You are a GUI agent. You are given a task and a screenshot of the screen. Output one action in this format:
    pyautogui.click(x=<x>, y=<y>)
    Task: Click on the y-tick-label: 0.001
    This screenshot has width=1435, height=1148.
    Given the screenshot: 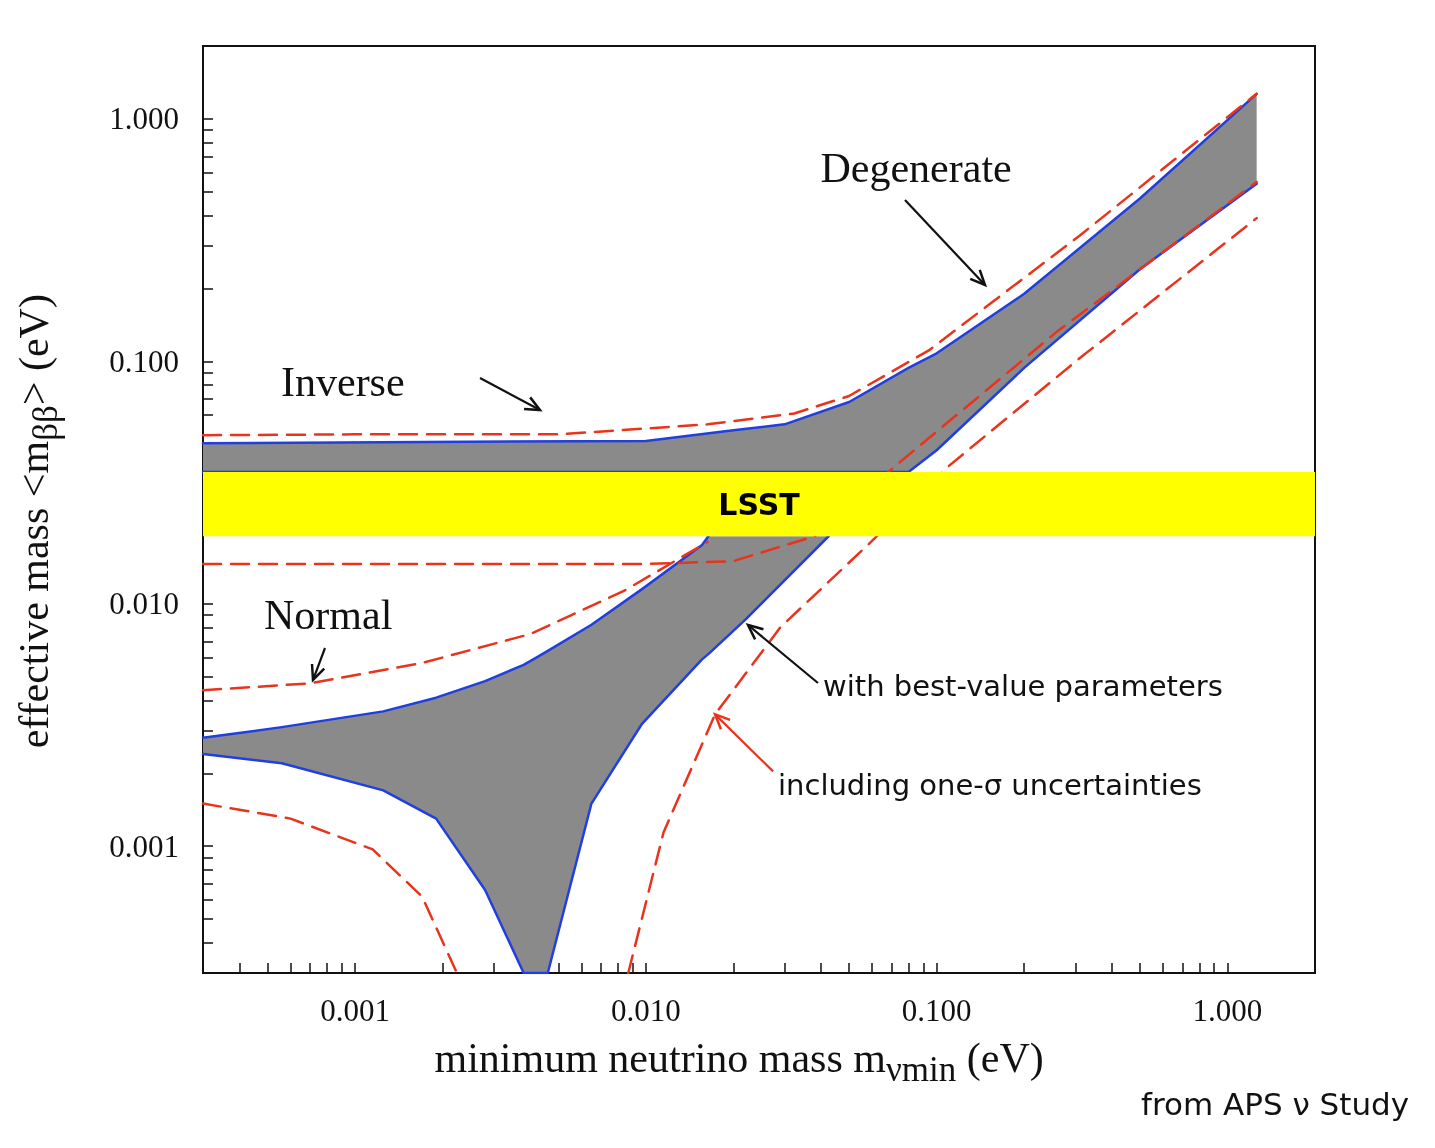 What is the action you would take?
    pyautogui.click(x=144, y=846)
    